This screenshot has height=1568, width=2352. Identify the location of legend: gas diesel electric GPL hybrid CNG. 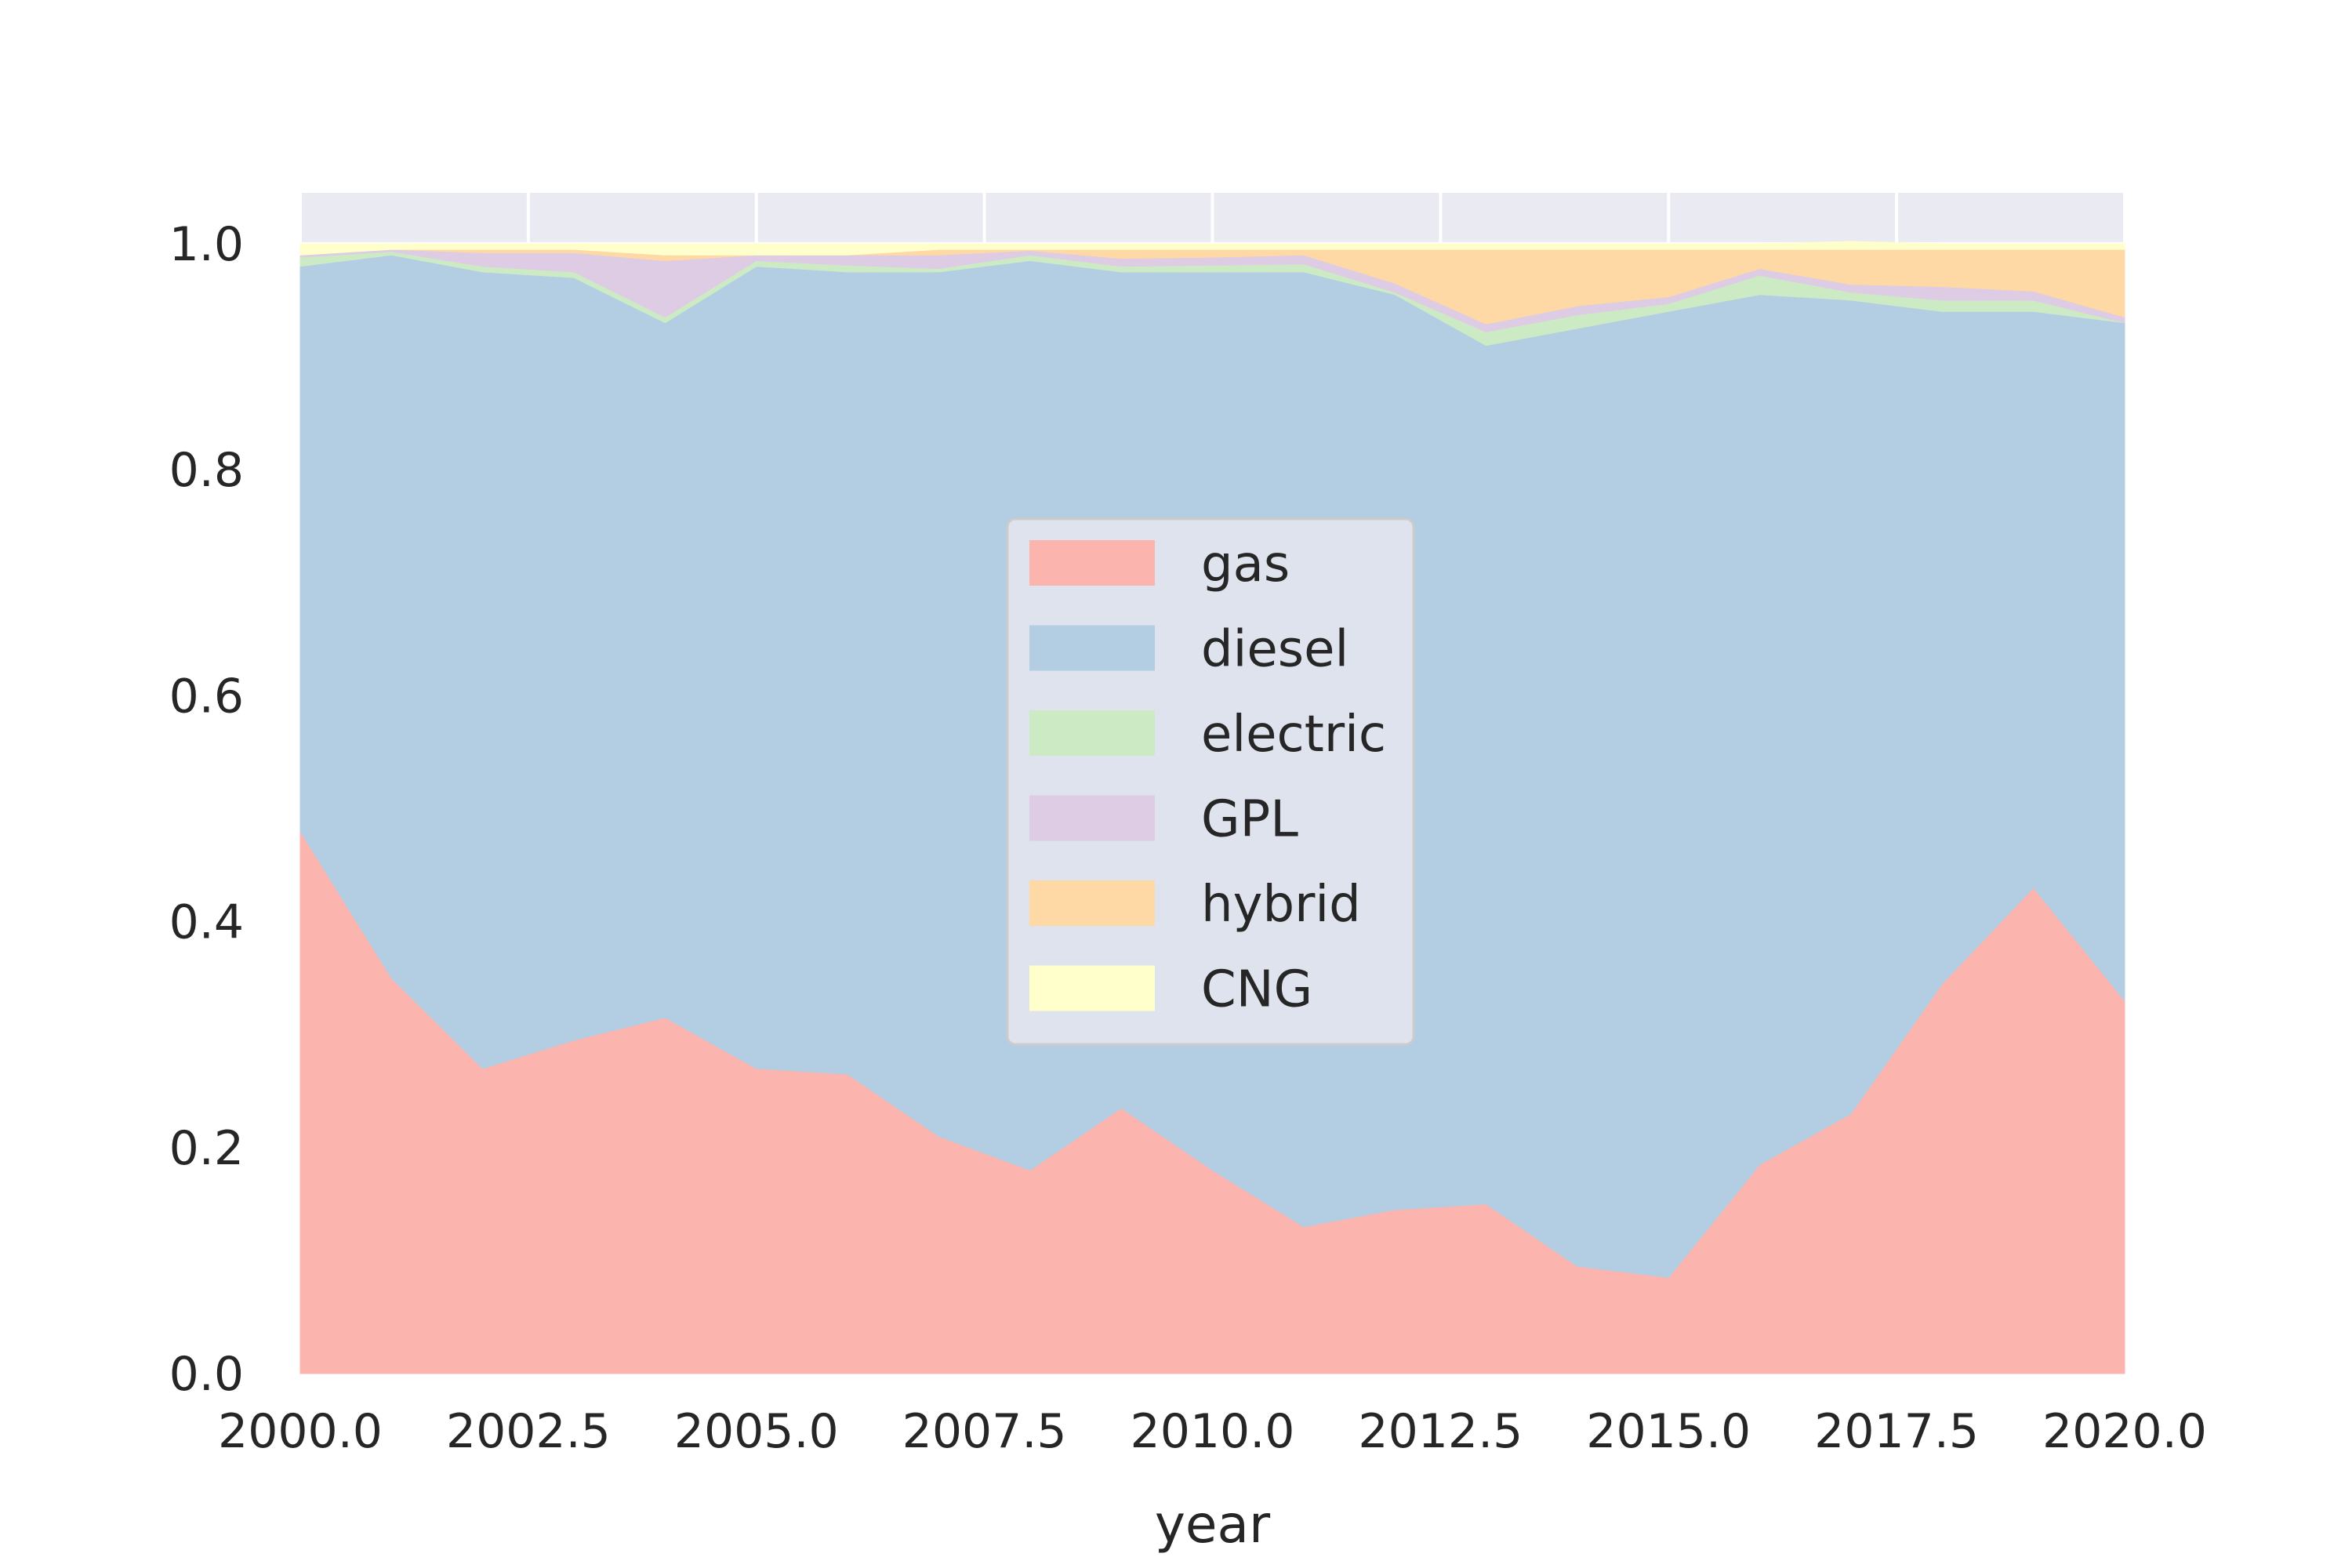
(1210, 781).